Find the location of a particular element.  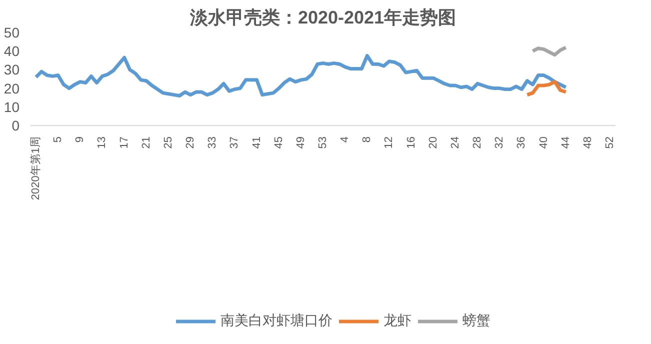

y-tick-label: 20 is located at coordinates (12, 88).